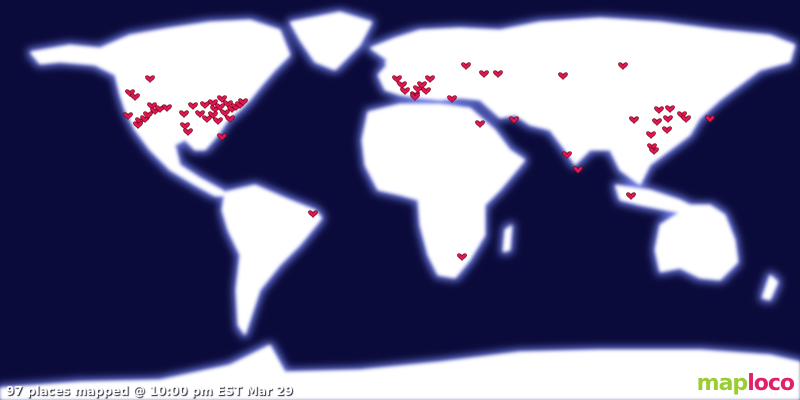 Image resolution: width=800 pixels, height=400 pixels. Describe the element at coordinates (272, 260) in the screenshot. I see `landmass-south-america` at that location.